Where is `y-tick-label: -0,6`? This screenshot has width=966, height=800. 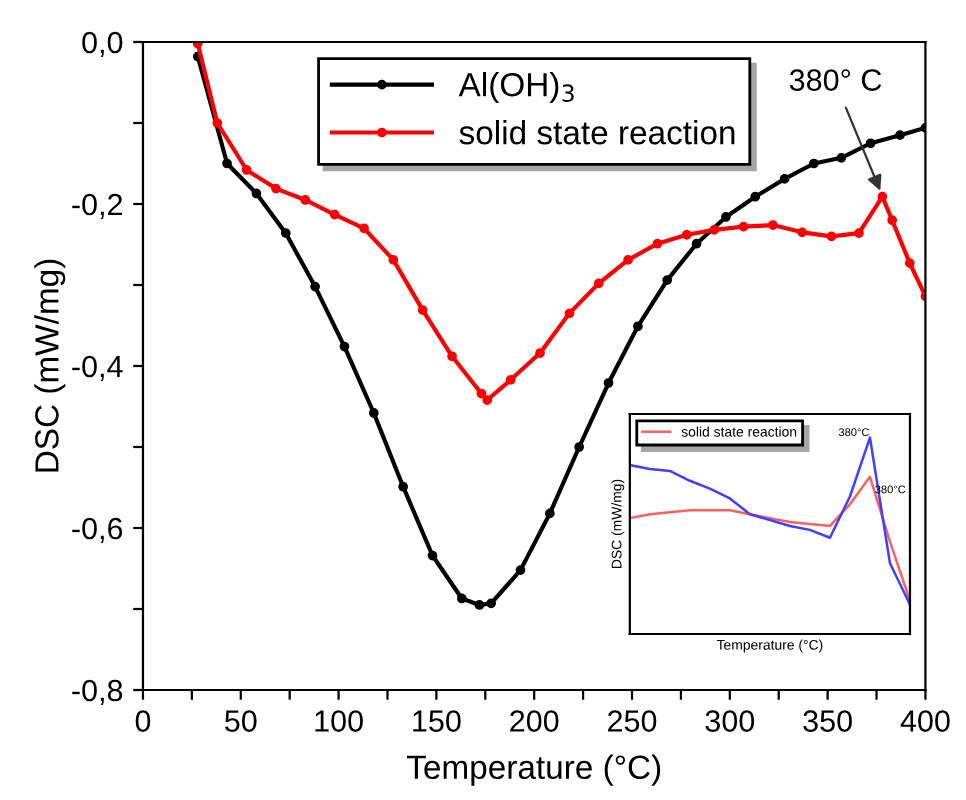
y-tick-label: -0,6 is located at coordinates (97, 530).